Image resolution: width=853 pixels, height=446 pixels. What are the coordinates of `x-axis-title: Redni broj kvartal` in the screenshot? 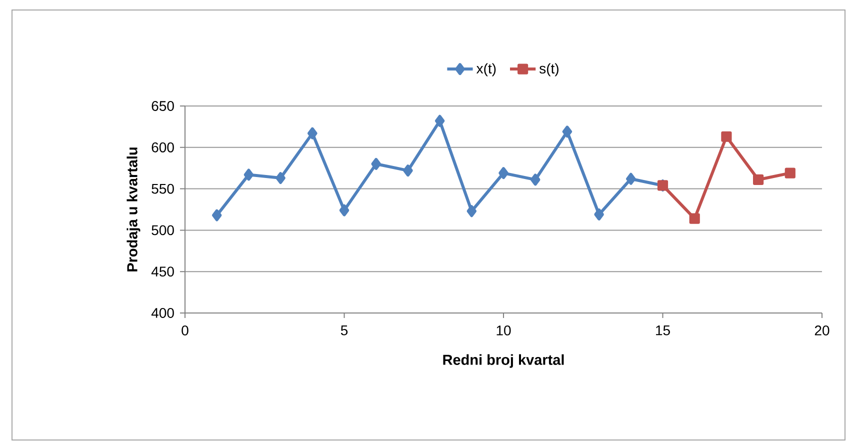 It's located at (503, 361).